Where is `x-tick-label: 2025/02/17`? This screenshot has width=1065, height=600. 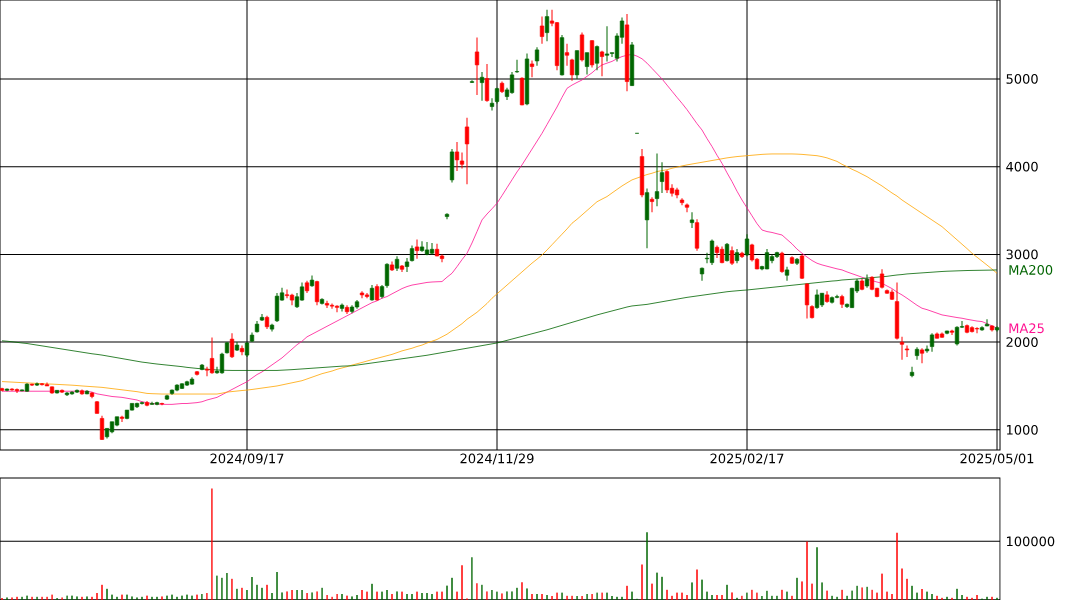
x-tick-label: 2025/02/17 is located at coordinates (747, 459).